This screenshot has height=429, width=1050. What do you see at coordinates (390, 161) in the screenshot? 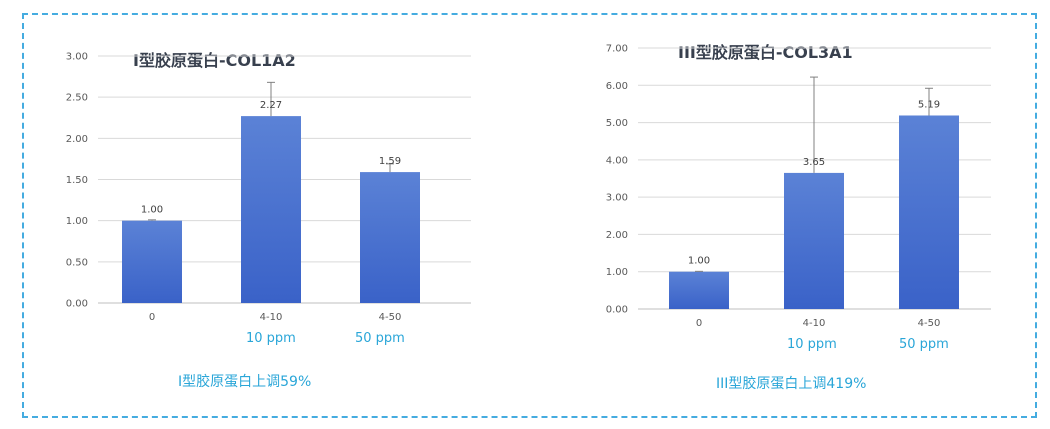
I see `data-label: 1.59` at bounding box center [390, 161].